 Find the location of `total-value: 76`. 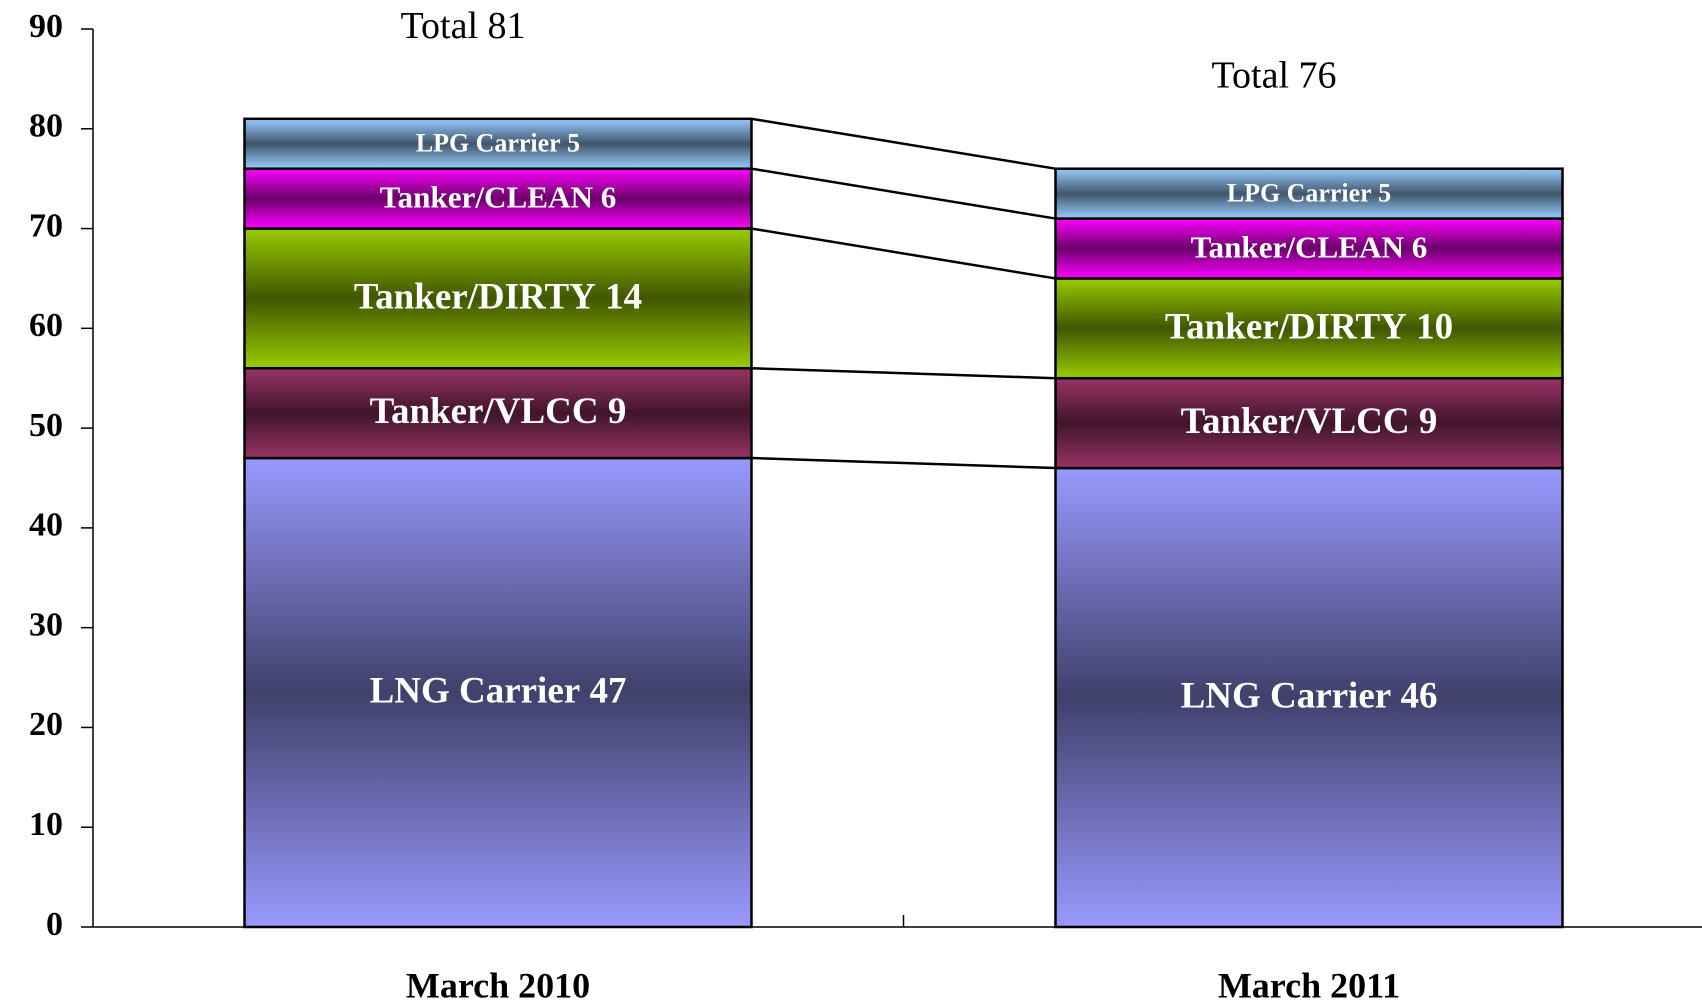

total-value: 76 is located at coordinates (1318, 75).